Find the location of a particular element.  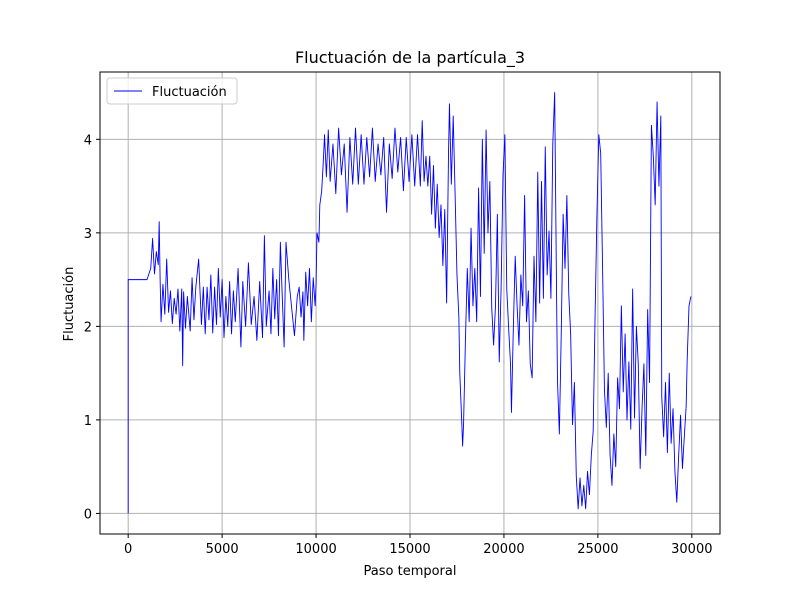

legend-label: Fluctuación is located at coordinates (189, 92).